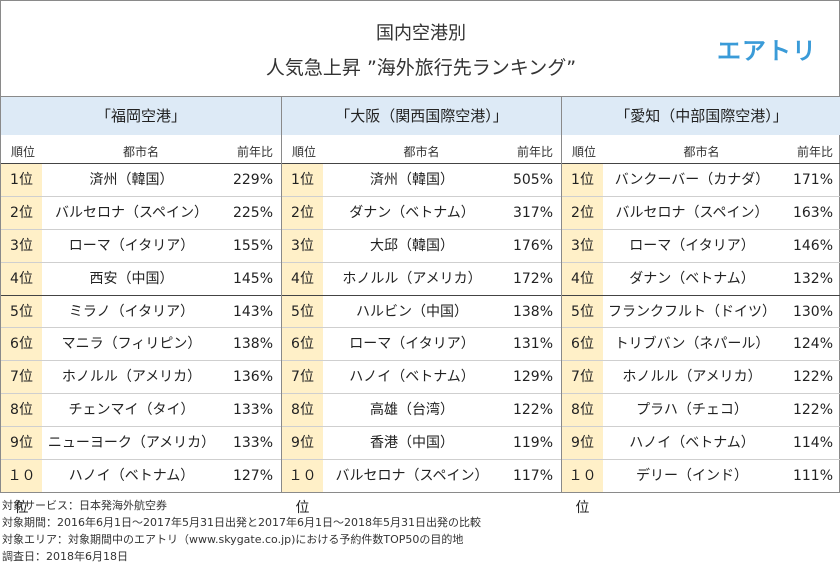  Describe the element at coordinates (701, 116) in the screenshot. I see `panel-title: 「愛知（中部国際空港）」` at that location.